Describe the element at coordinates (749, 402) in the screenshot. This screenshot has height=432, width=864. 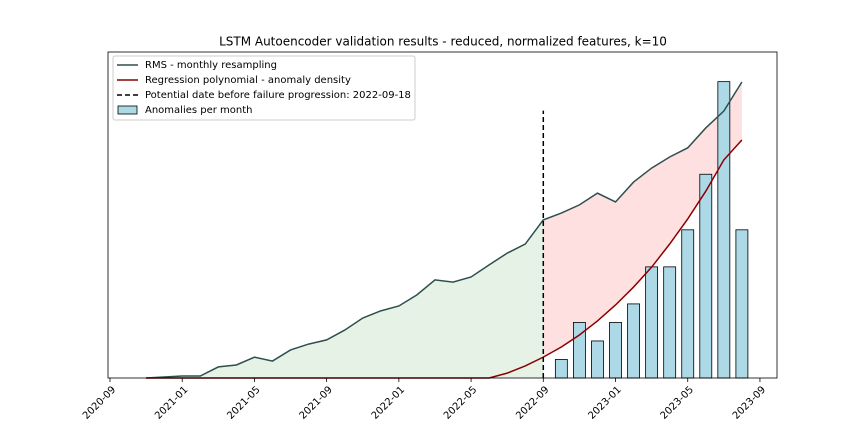
I see `x-tick-label: 2023-09` at that location.